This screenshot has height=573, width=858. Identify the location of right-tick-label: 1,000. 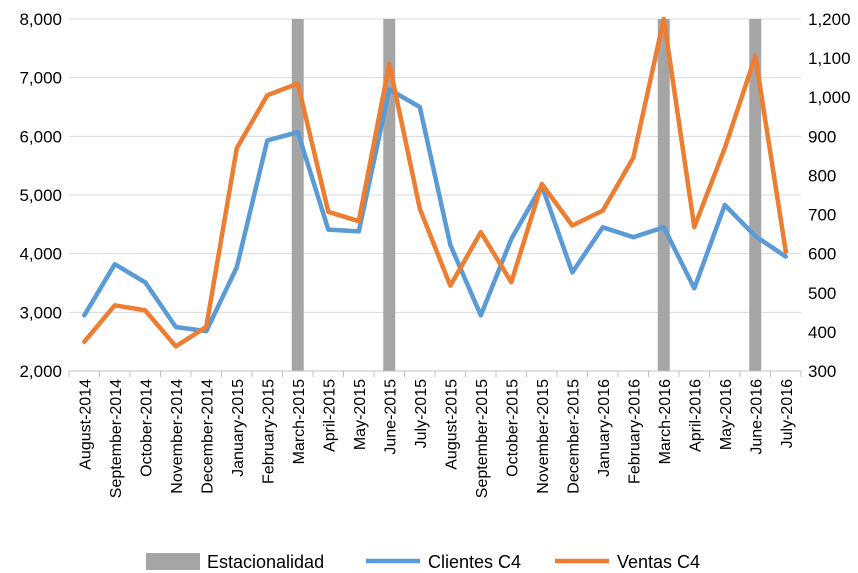
(829, 97).